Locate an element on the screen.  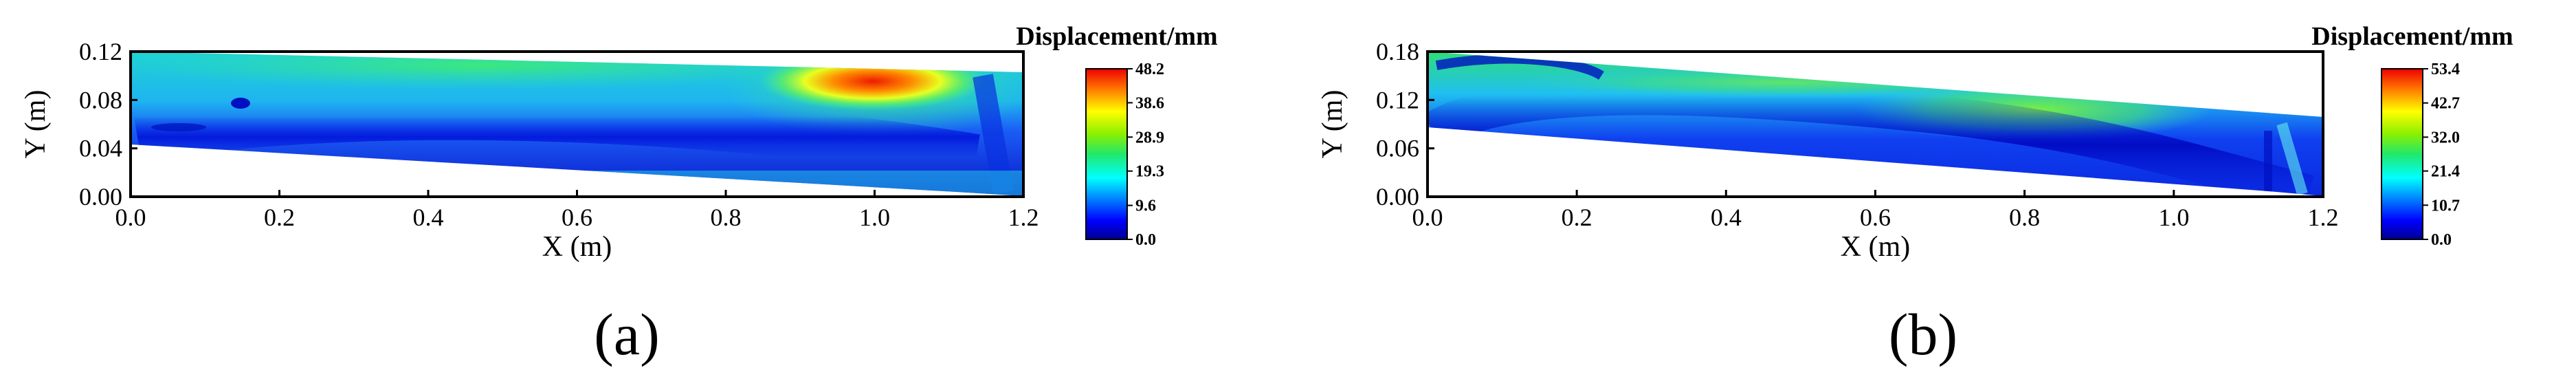
x-tick-label-b: 0.0 is located at coordinates (1427, 217).